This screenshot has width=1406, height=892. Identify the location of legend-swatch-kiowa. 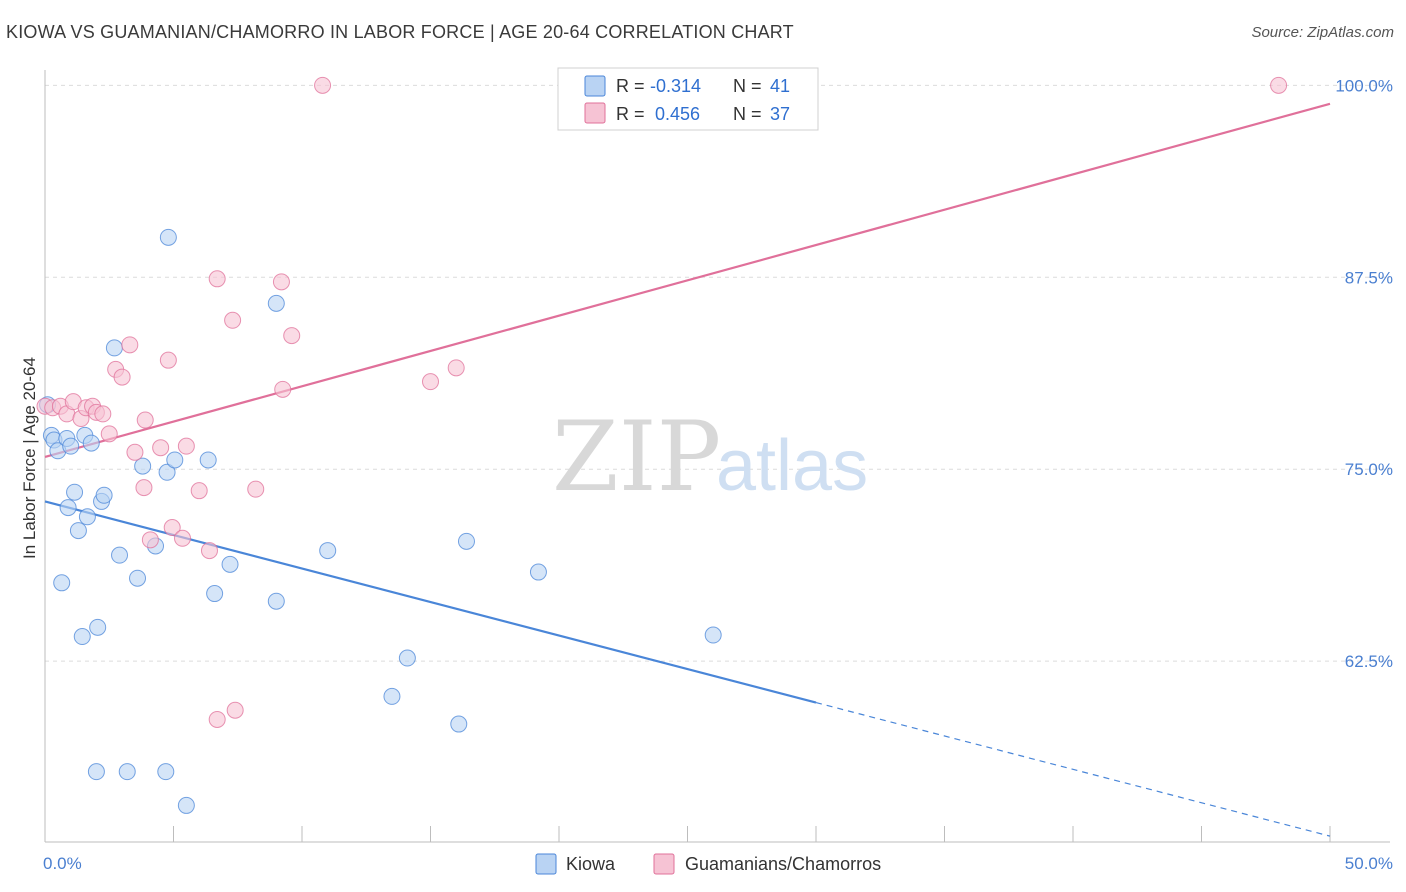
(595, 86).